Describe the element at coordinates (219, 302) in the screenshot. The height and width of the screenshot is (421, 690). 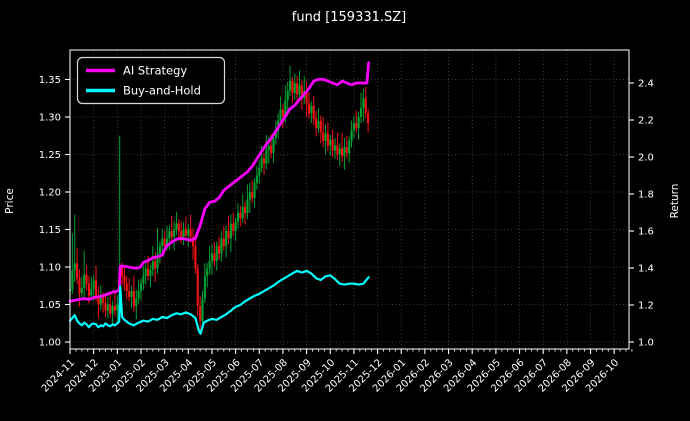
I see `series-buy-and-hold-line` at that location.